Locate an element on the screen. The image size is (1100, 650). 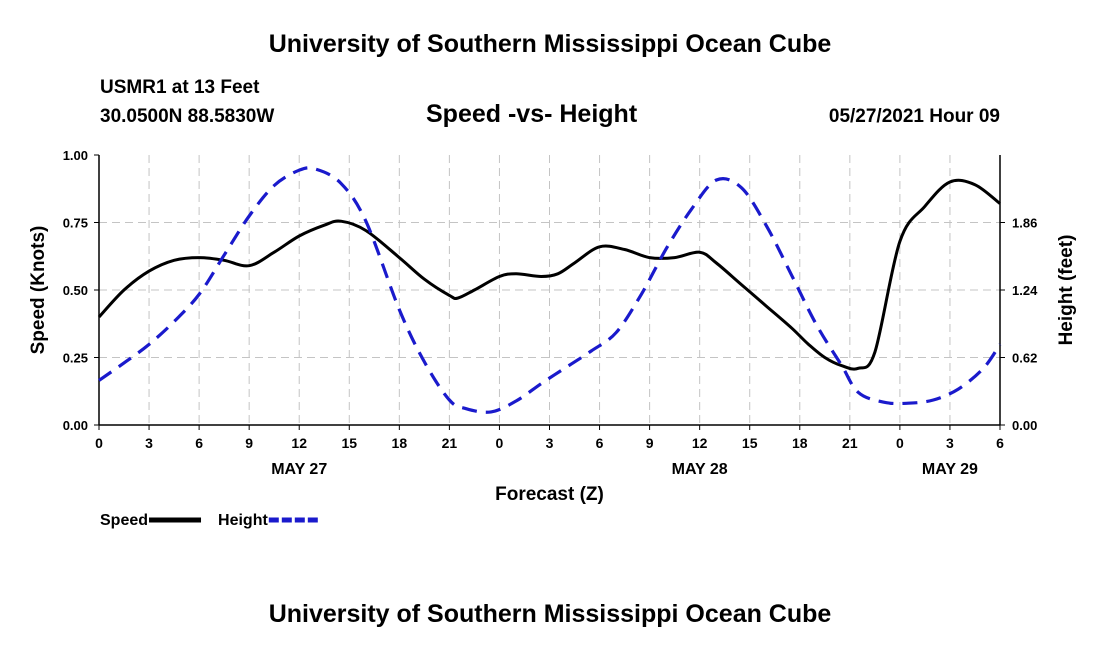
date-label: MAY 28 is located at coordinates (700, 469).